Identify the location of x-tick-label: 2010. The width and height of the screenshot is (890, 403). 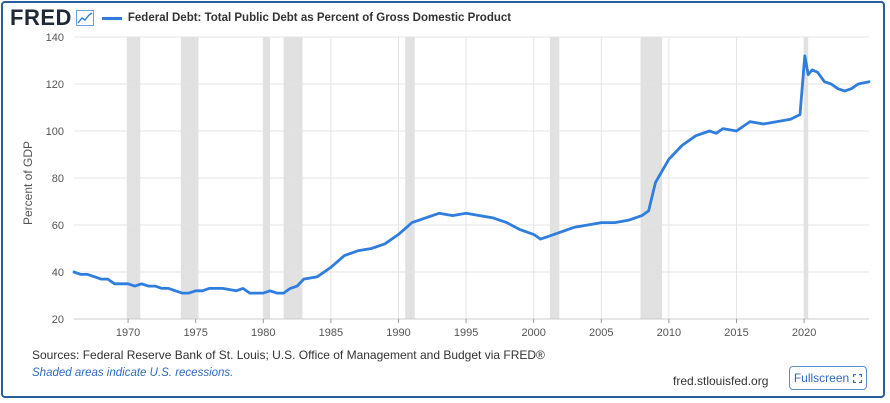
(669, 333).